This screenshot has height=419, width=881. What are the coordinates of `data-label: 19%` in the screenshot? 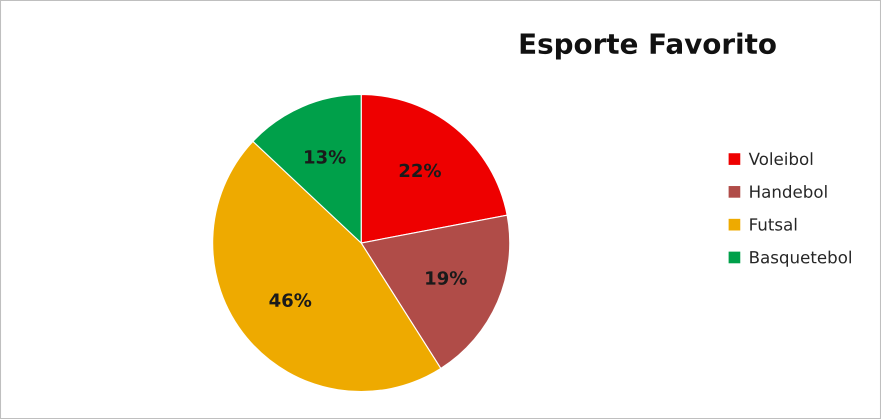 It's located at (446, 278).